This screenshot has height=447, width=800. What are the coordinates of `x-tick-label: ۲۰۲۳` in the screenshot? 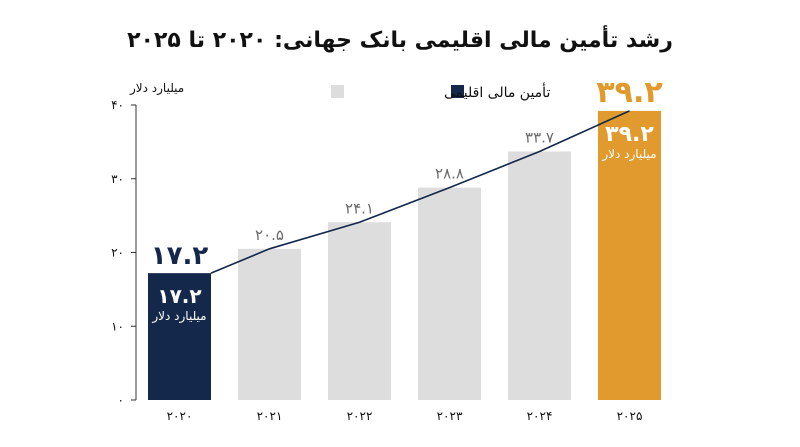 It's located at (450, 416).